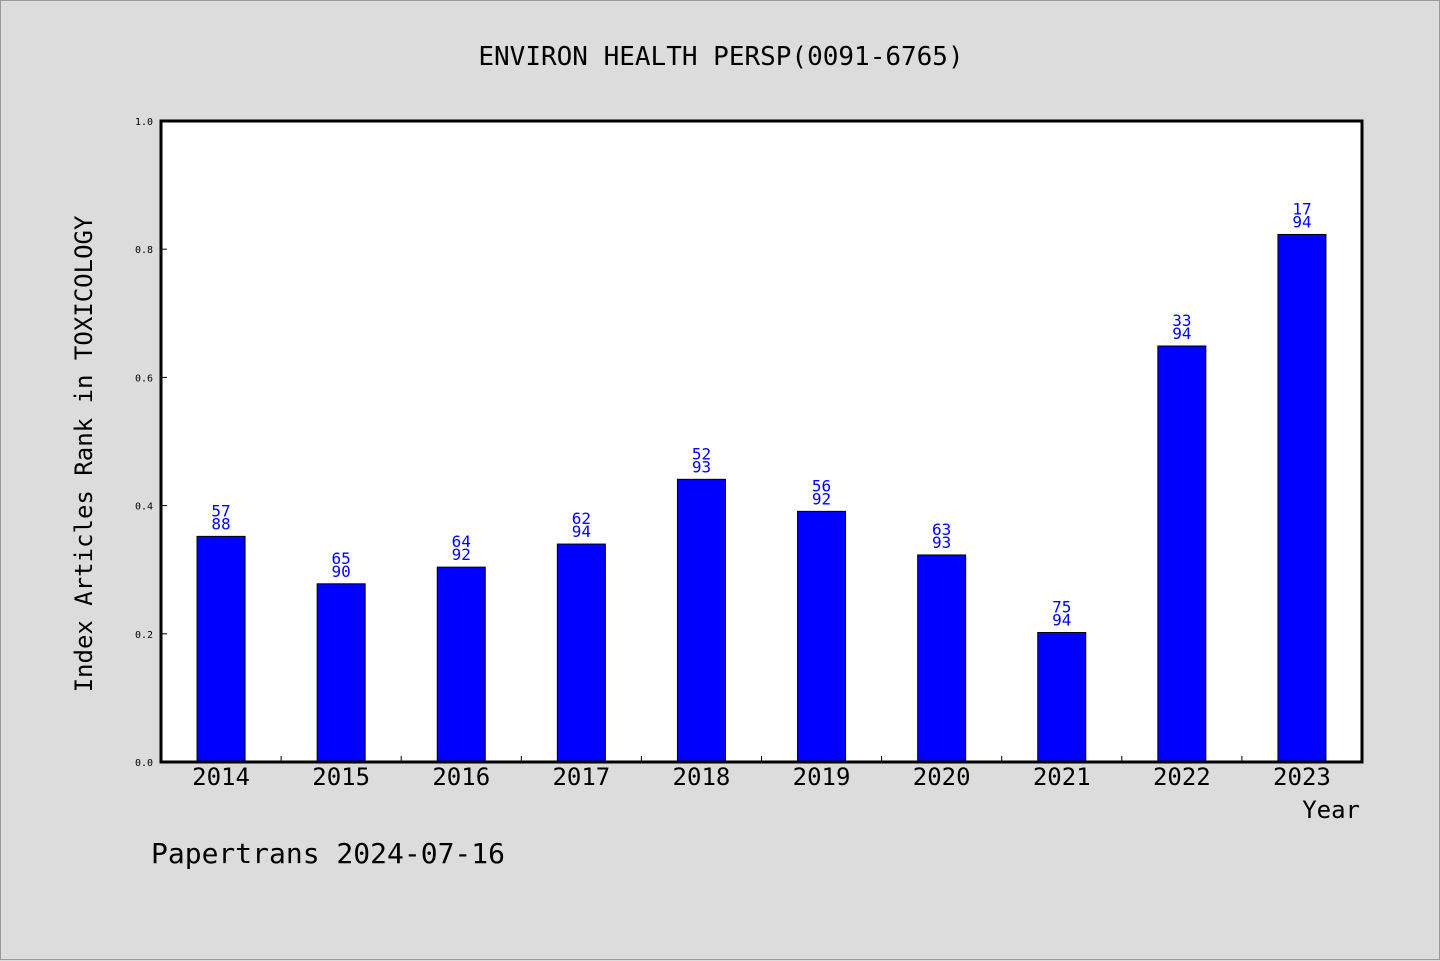 The height and width of the screenshot is (961, 1440). What do you see at coordinates (1182, 777) in the screenshot?
I see `x-tick-label-2022: 2022` at bounding box center [1182, 777].